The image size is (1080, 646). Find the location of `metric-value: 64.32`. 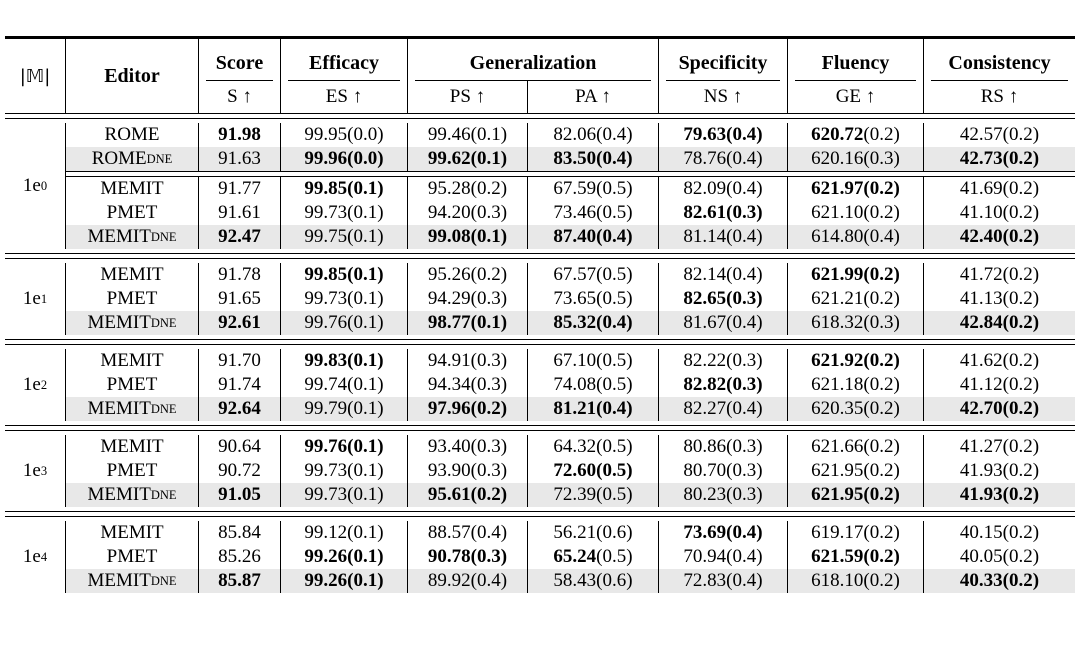

metric-value: 64.32 is located at coordinates (575, 446).